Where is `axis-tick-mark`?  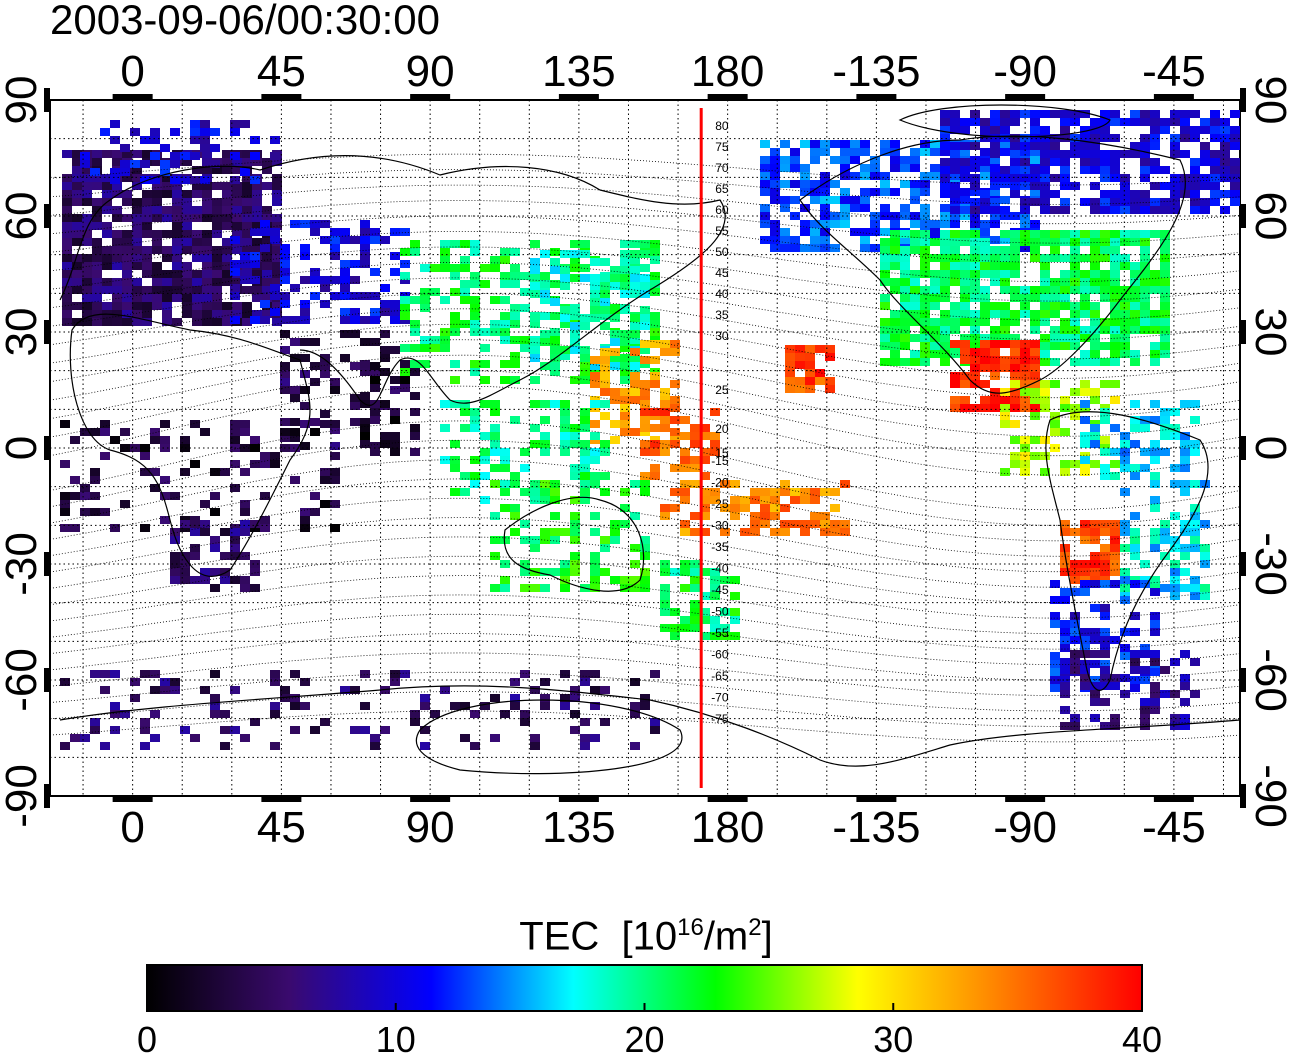
axis-tick-mark is located at coordinates (1243, 216).